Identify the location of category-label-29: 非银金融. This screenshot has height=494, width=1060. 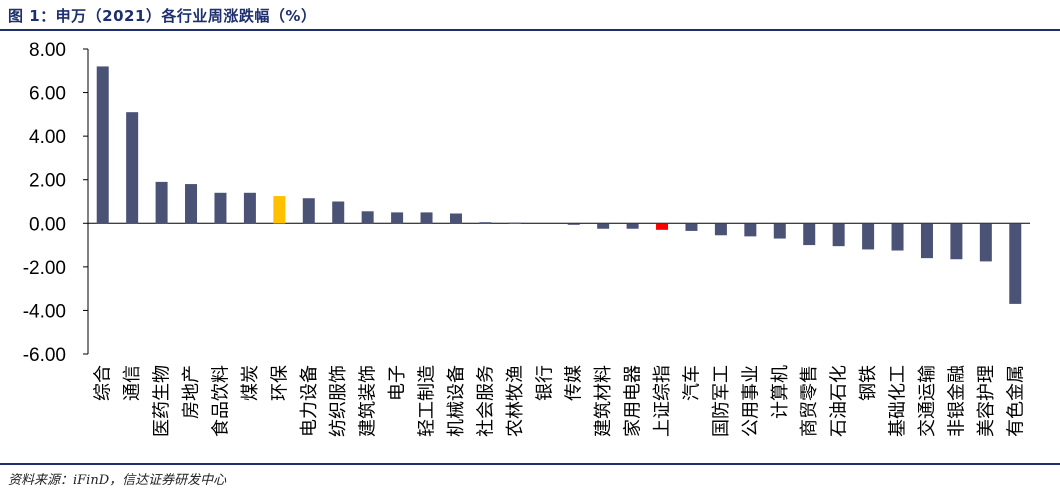
(956, 401).